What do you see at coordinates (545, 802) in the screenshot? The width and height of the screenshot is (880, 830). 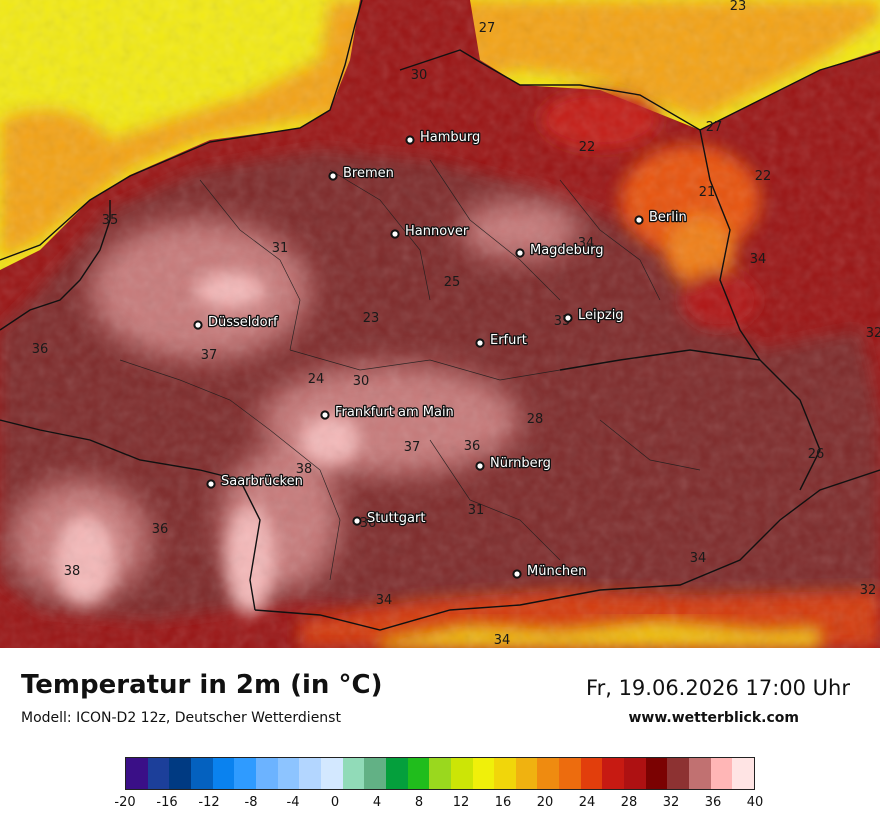 I see `legend-tick-label: 20` at bounding box center [545, 802].